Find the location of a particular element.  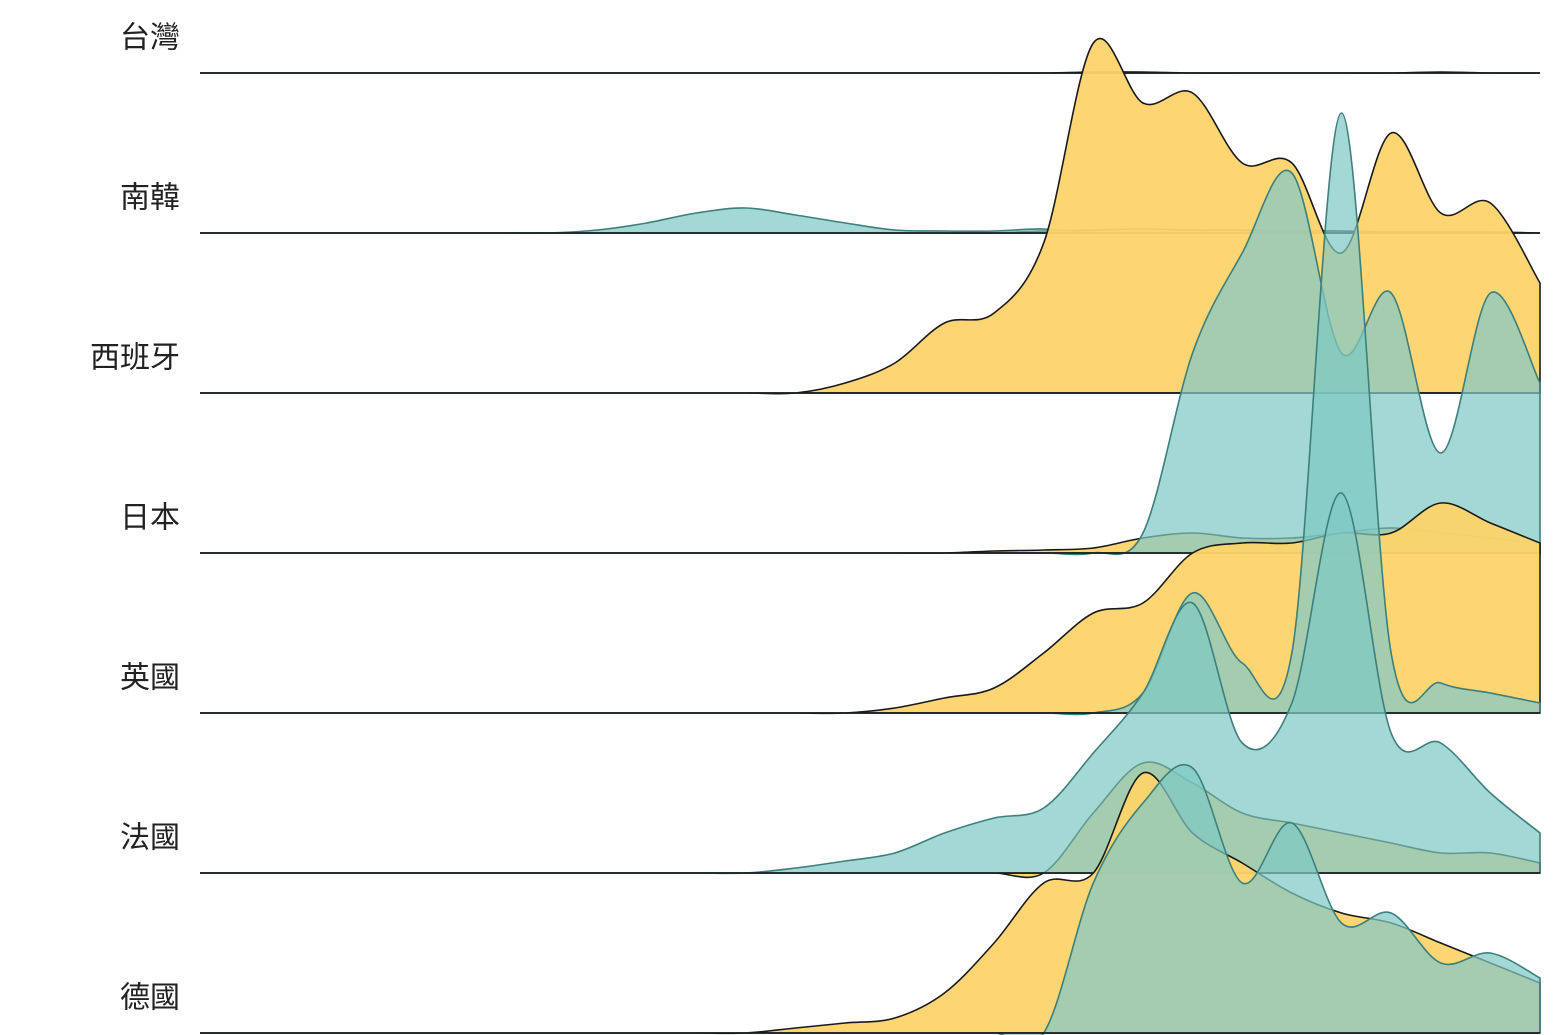

row-label: 西班牙 is located at coordinates (135, 358).